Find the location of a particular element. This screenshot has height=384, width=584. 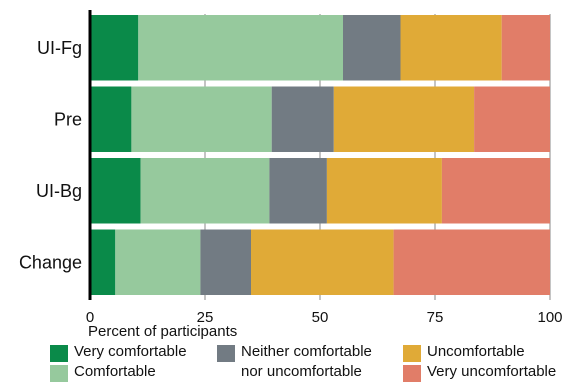

bar-change-uncomfortable is located at coordinates (322, 262).